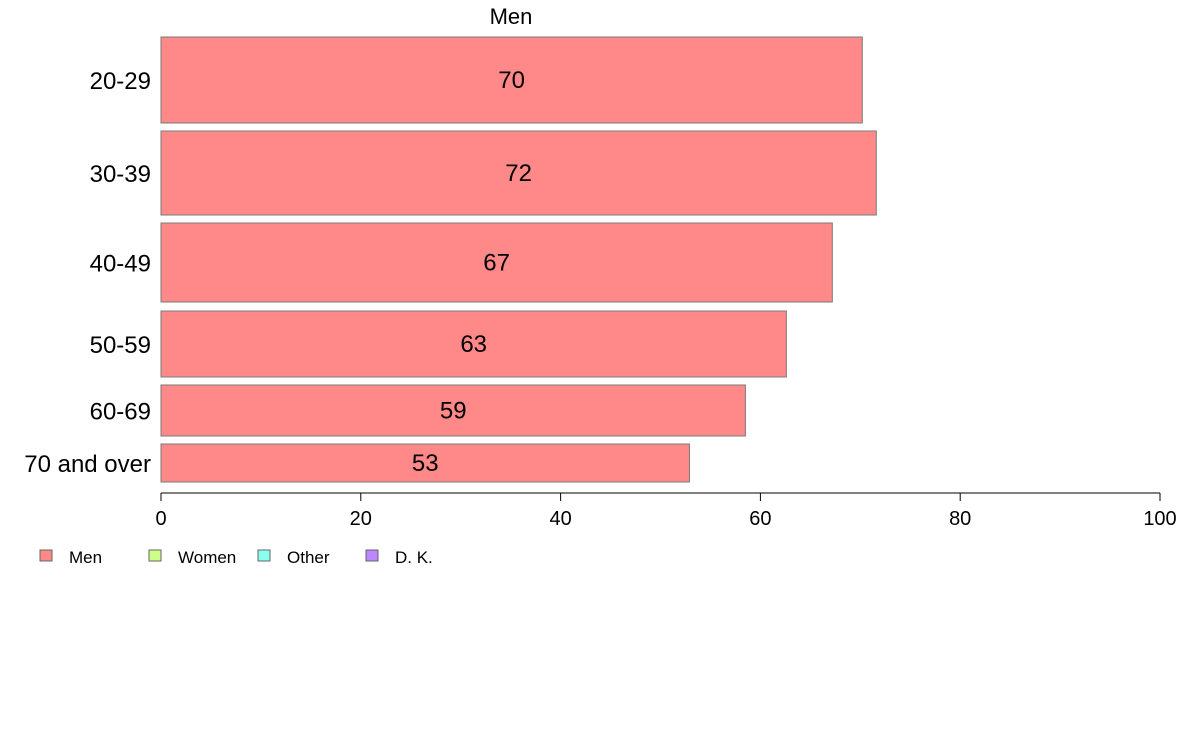 This screenshot has height=736, width=1188. Describe the element at coordinates (1159, 519) in the screenshot. I see `x-tick-label: 100` at that location.